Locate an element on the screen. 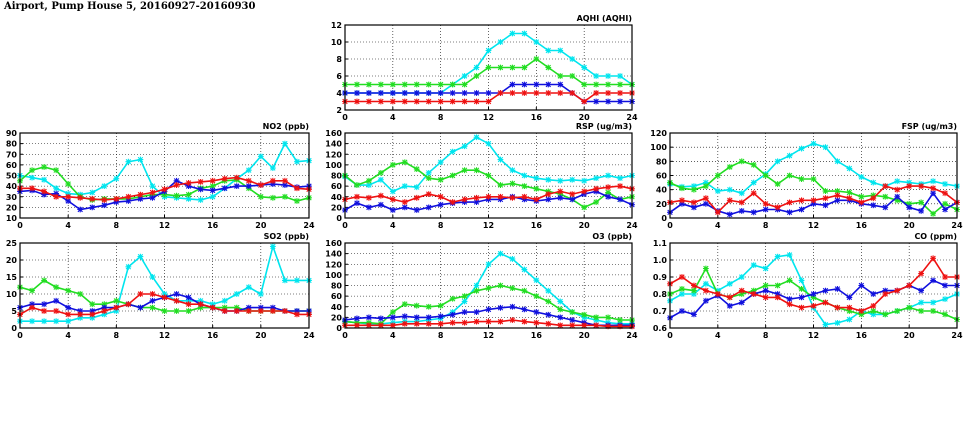 The width and height of the screenshot is (975, 447). o3-ytick-label: 40 is located at coordinates (337, 307).